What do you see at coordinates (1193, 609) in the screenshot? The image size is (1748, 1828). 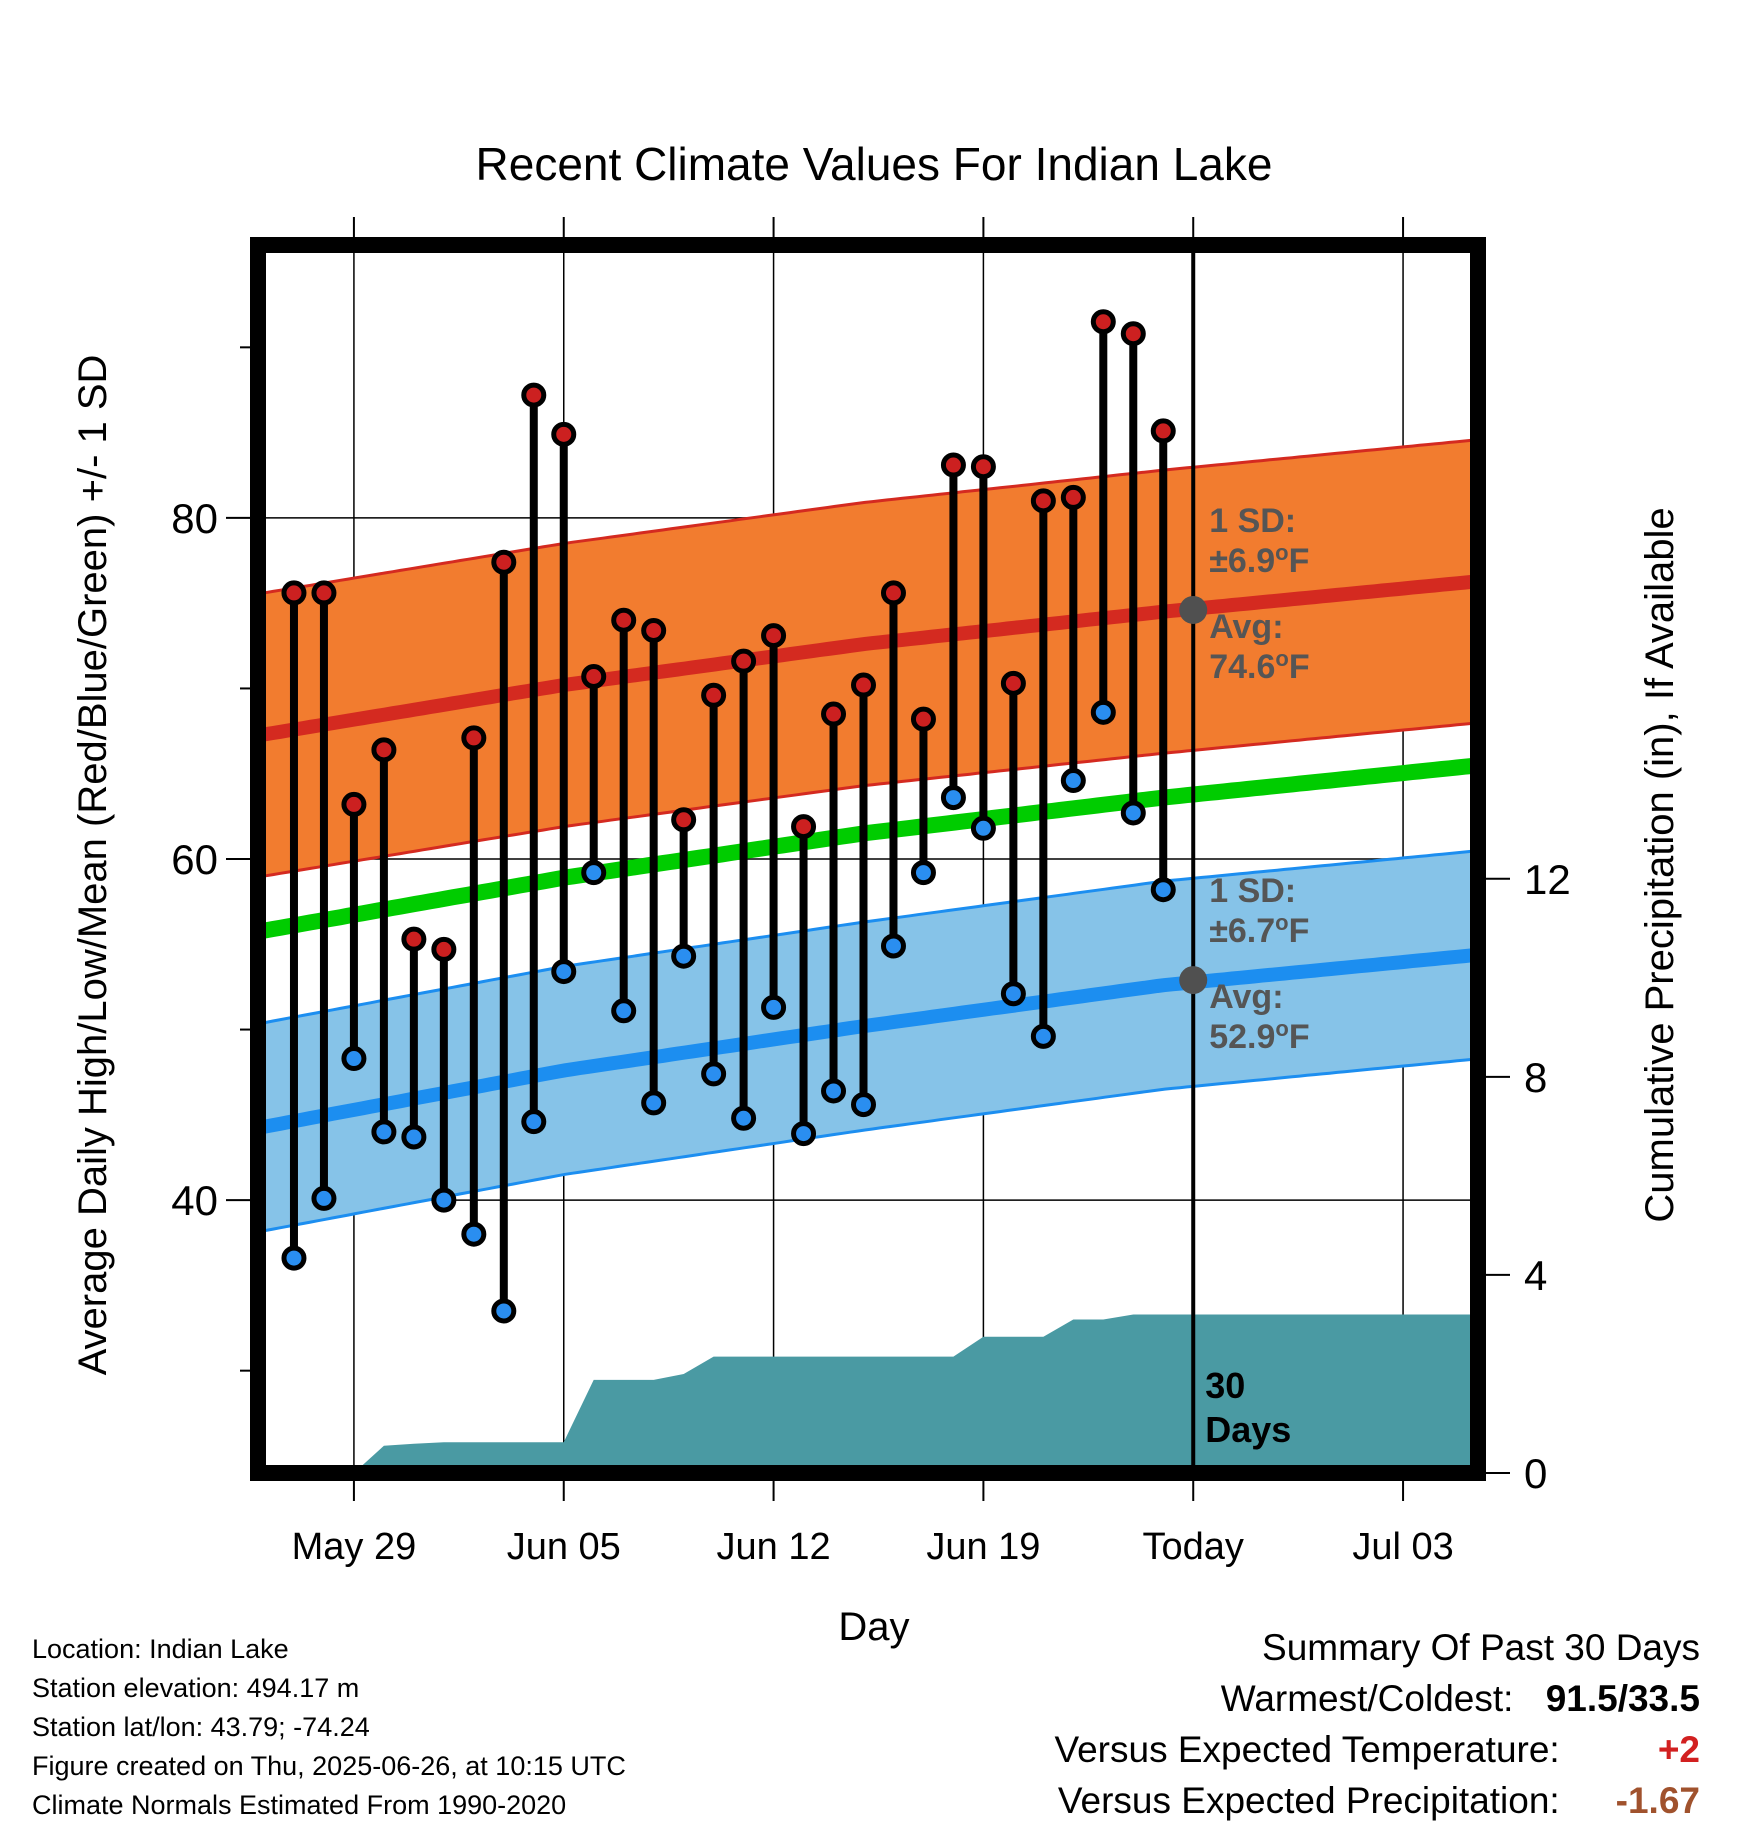 I see `today-high-avg-marker` at bounding box center [1193, 609].